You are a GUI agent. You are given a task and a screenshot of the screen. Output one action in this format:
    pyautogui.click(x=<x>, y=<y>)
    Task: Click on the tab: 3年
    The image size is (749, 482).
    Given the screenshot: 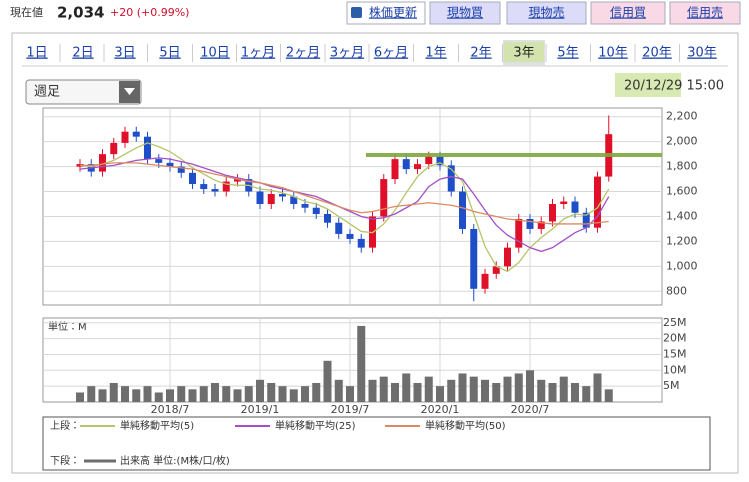 What is the action you would take?
    pyautogui.click(x=523, y=53)
    